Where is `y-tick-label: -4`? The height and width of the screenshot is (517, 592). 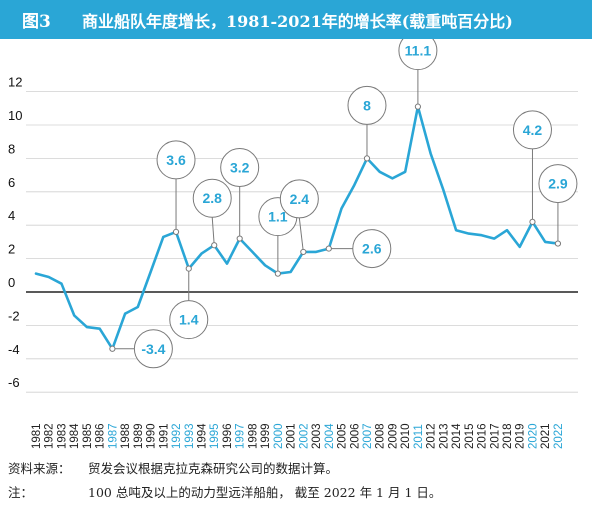 y-tick-label: -4 is located at coordinates (14, 349).